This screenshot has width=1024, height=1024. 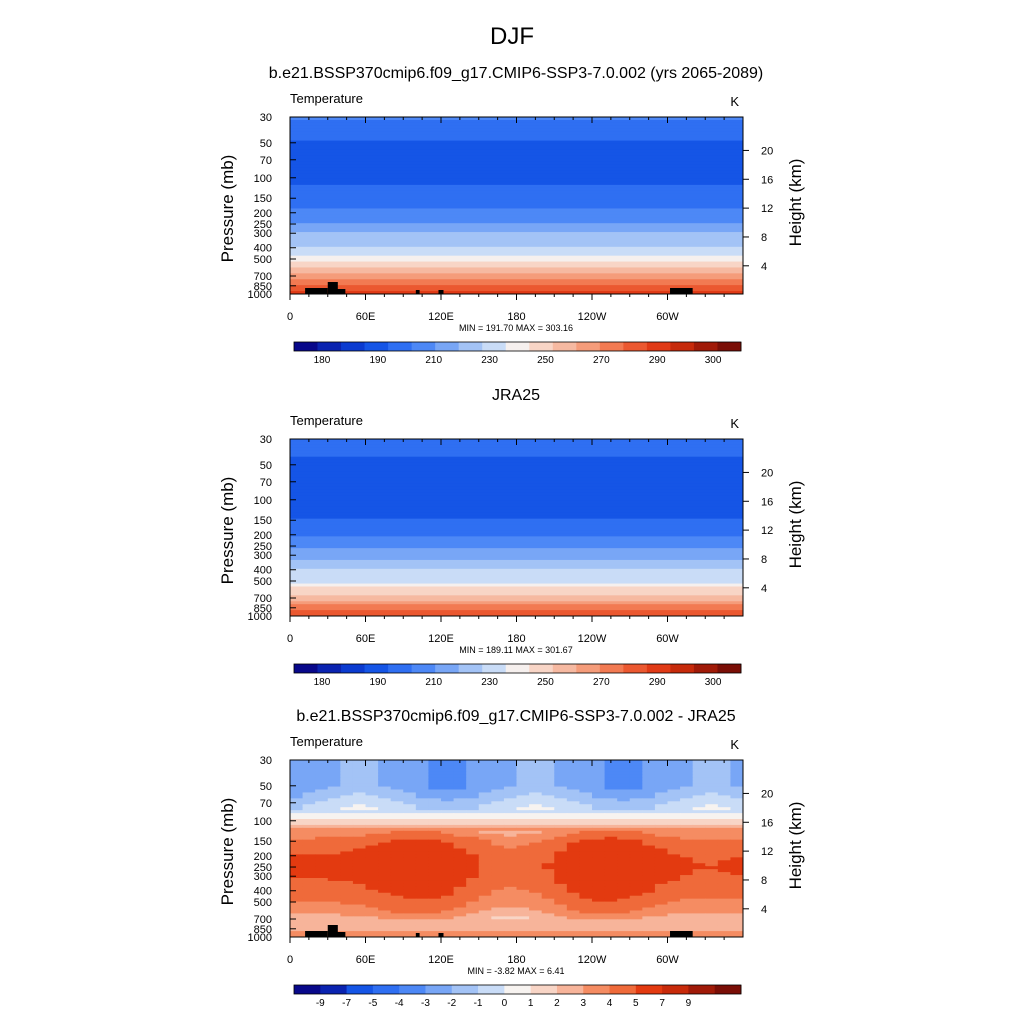 What do you see at coordinates (516, 395) in the screenshot?
I see `panel-title: JRA25` at bounding box center [516, 395].